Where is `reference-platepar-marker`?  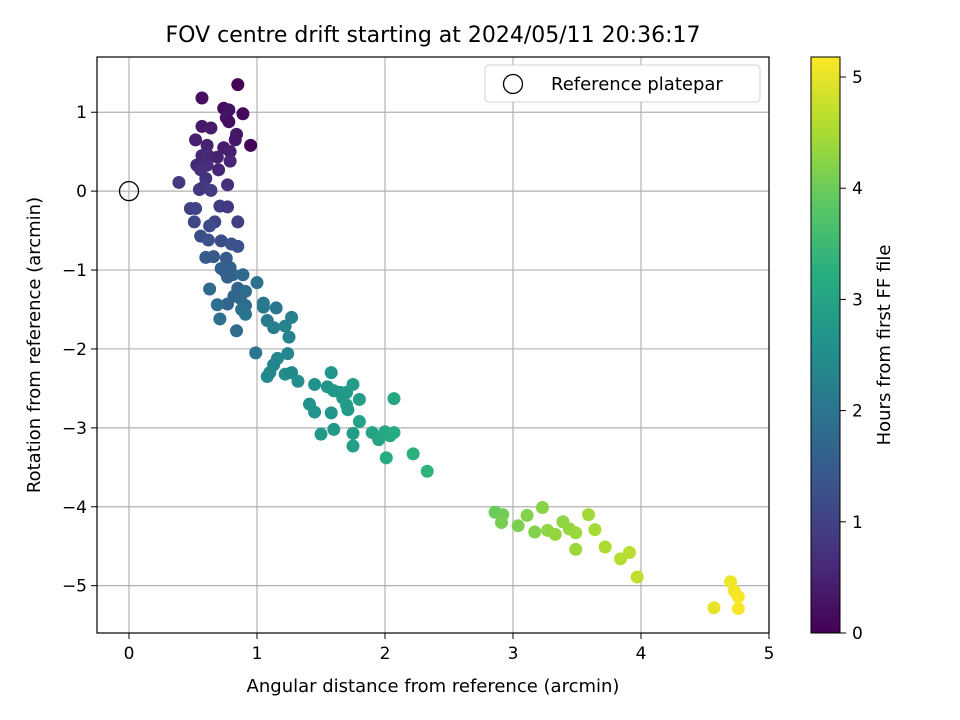 reference-platepar-marker is located at coordinates (129, 191).